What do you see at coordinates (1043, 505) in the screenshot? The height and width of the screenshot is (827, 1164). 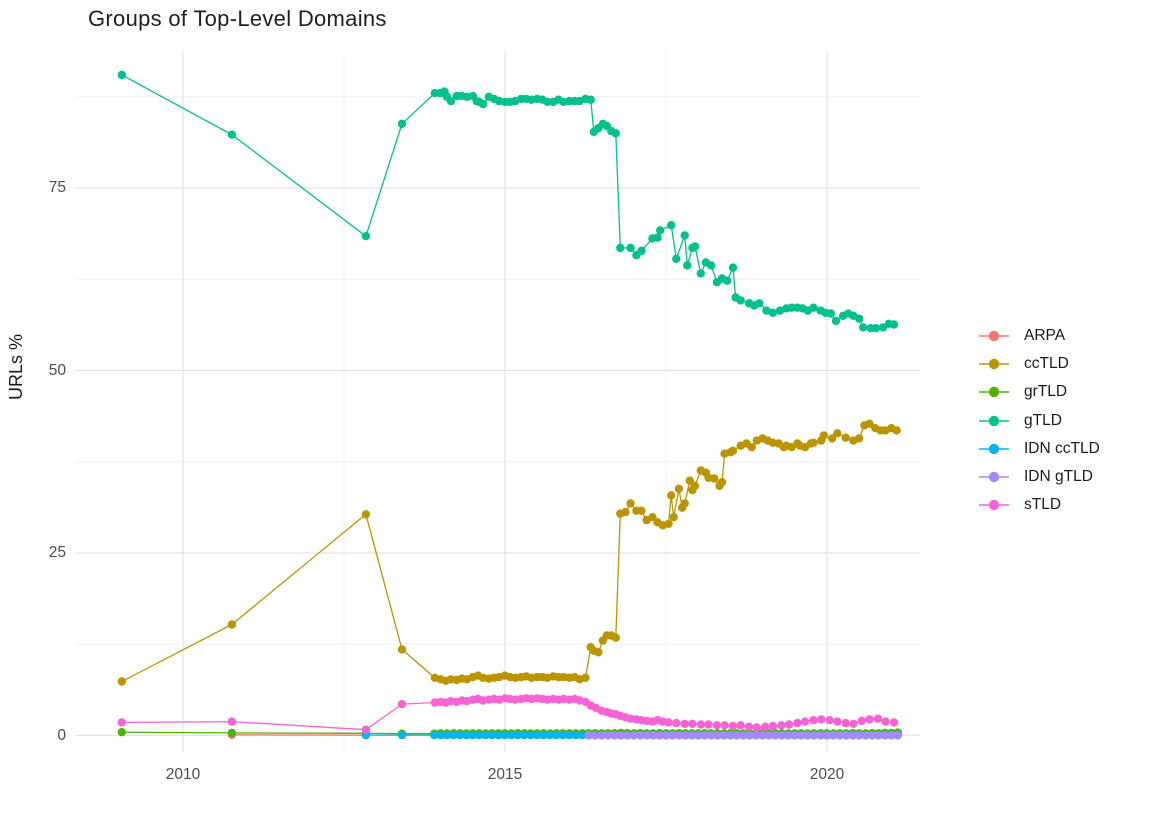 I see `legend-label: sTLD` at bounding box center [1043, 505].